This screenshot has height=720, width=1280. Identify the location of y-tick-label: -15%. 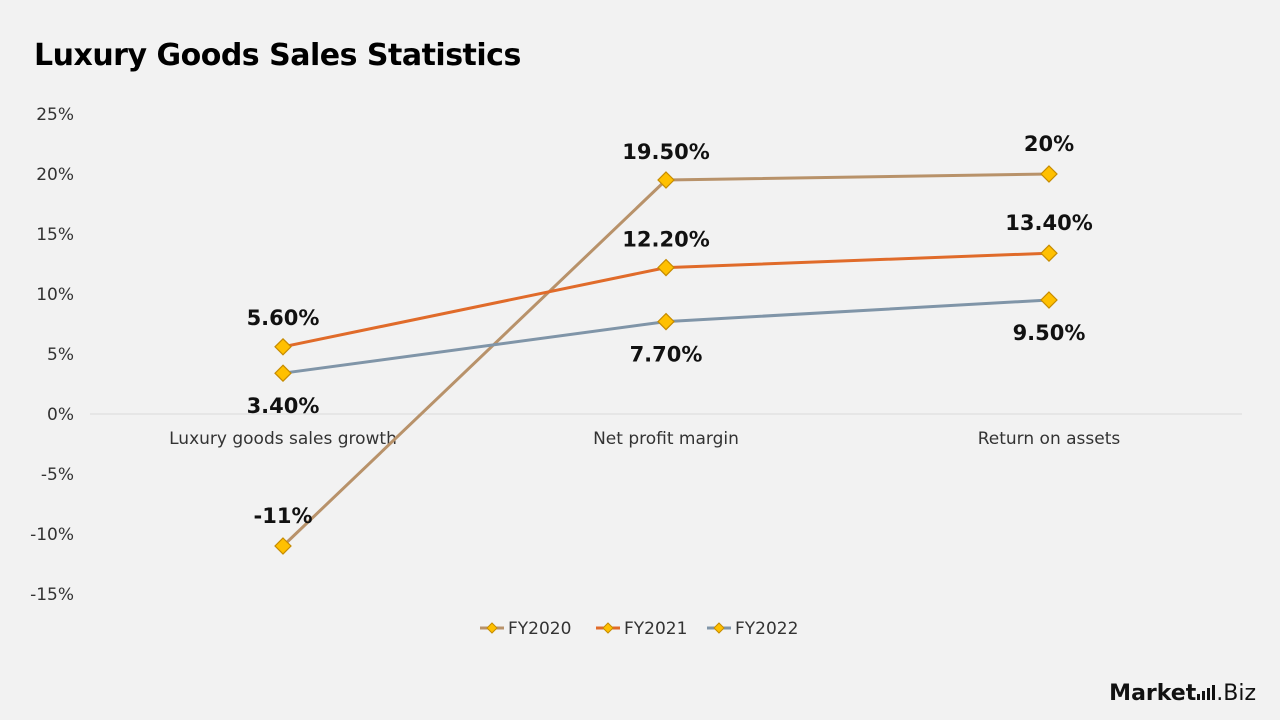
(52, 595).